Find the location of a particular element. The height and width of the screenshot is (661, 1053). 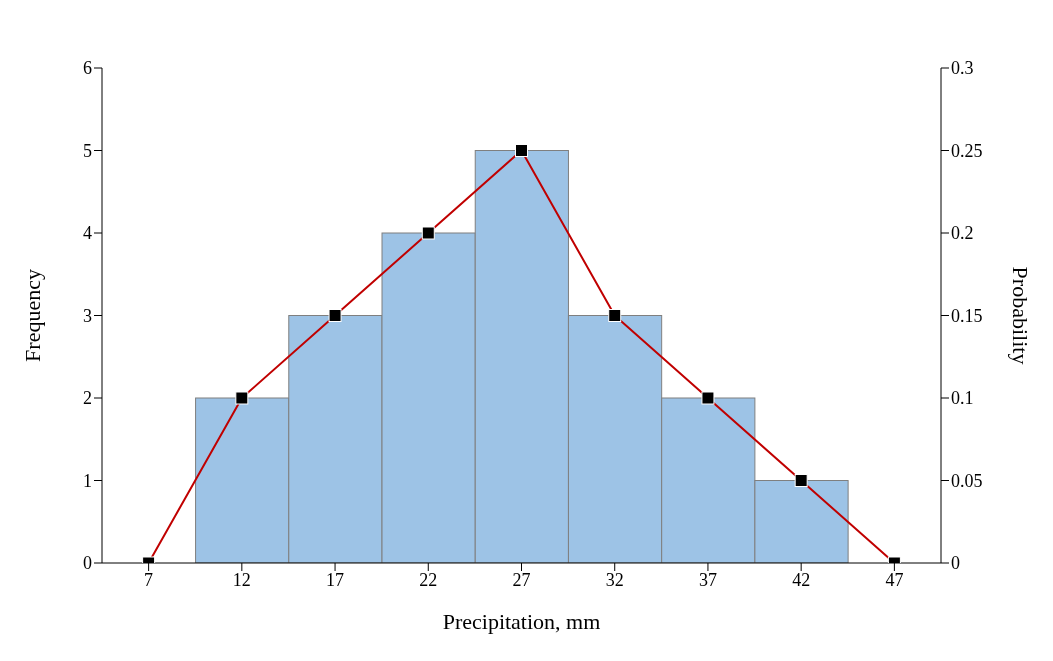

x-tick-label: 12 is located at coordinates (241, 579).